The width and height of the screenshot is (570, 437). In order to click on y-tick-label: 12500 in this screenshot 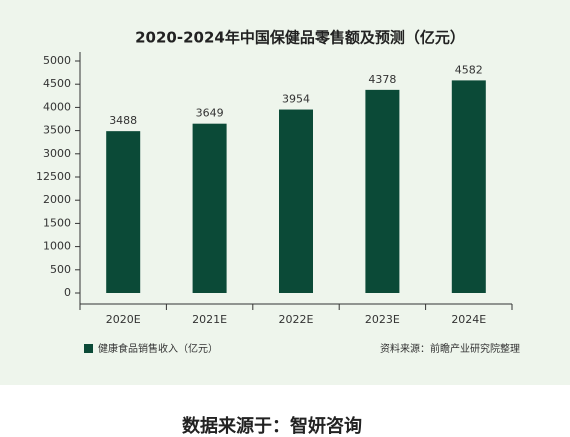, I will do `click(53, 176)`.